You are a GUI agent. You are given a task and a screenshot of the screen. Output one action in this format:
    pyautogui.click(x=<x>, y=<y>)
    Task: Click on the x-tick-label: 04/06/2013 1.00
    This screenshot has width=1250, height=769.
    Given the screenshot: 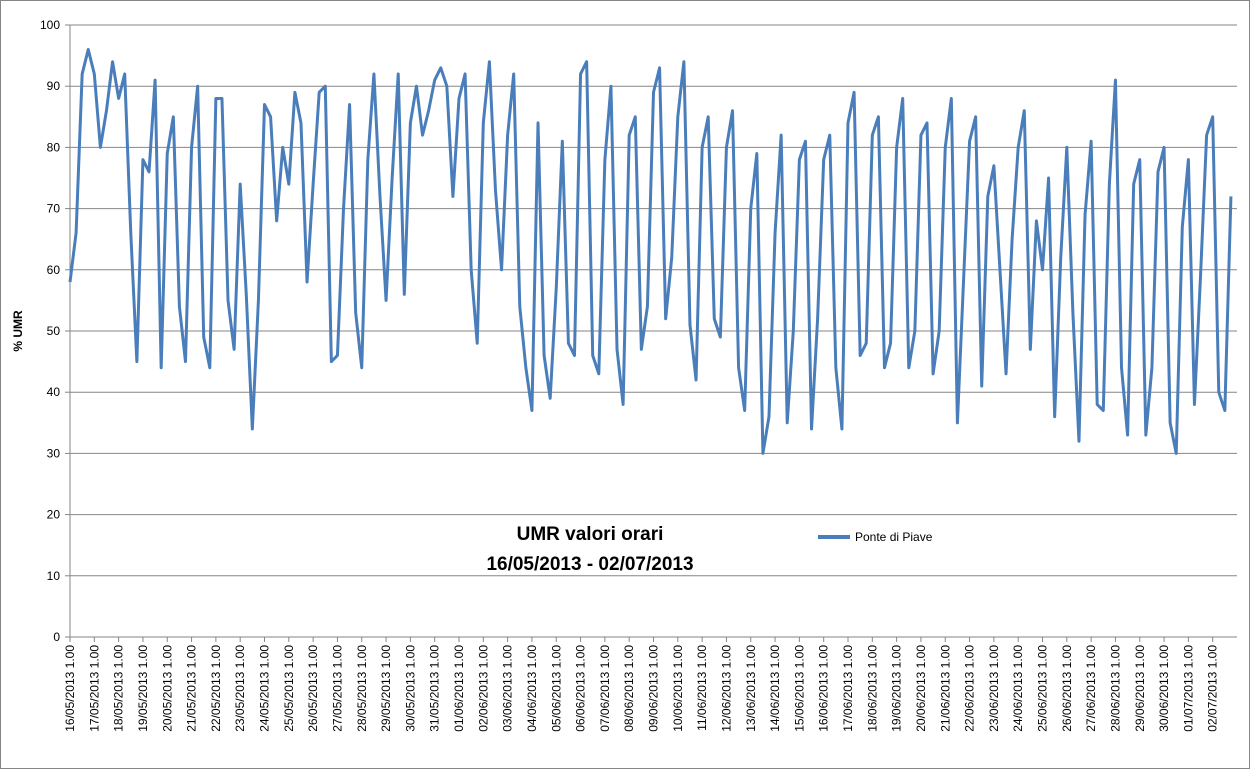 What is the action you would take?
    pyautogui.click(x=532, y=688)
    